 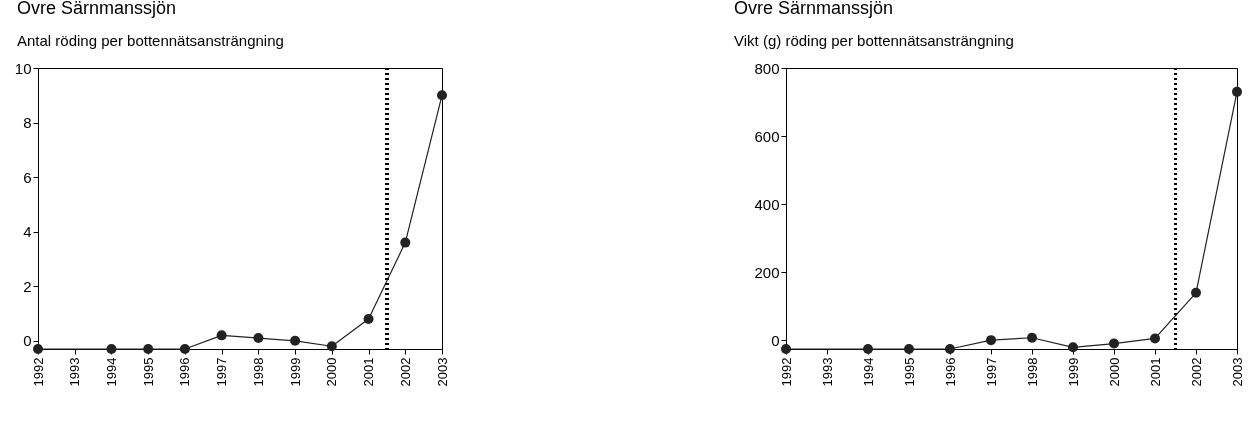 I want to click on y-tick-label: 4, so click(x=27, y=232).